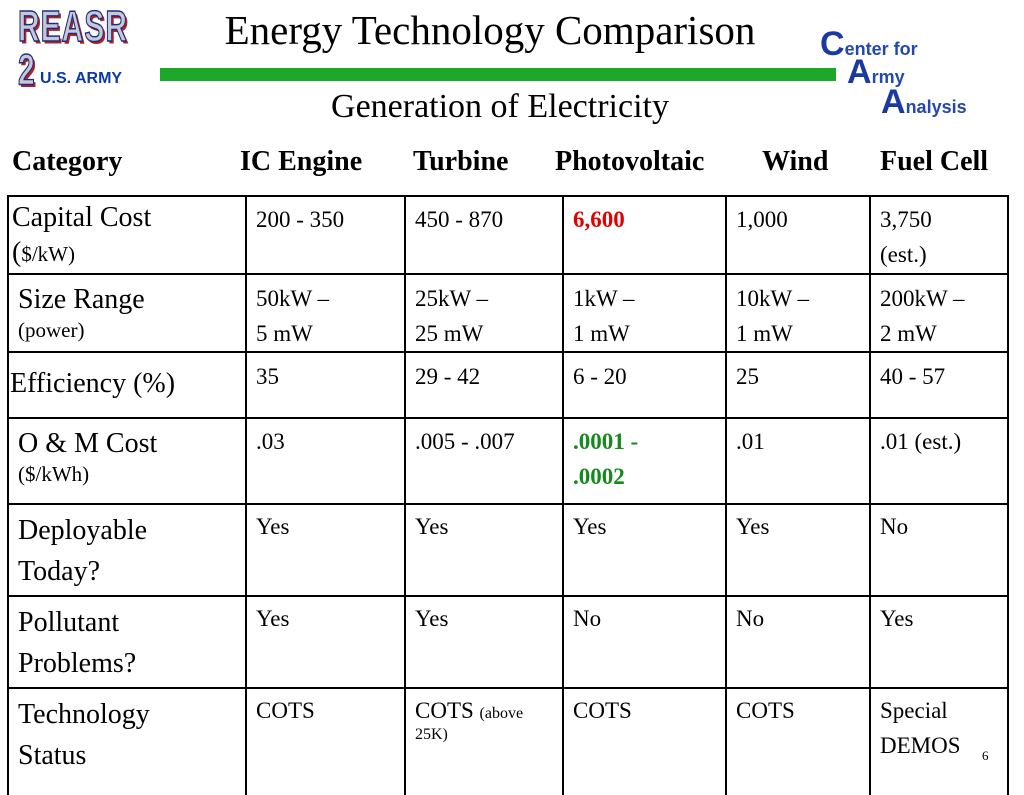  Describe the element at coordinates (750, 441) in the screenshot. I see `cell-om-cost-wind: .01` at that location.